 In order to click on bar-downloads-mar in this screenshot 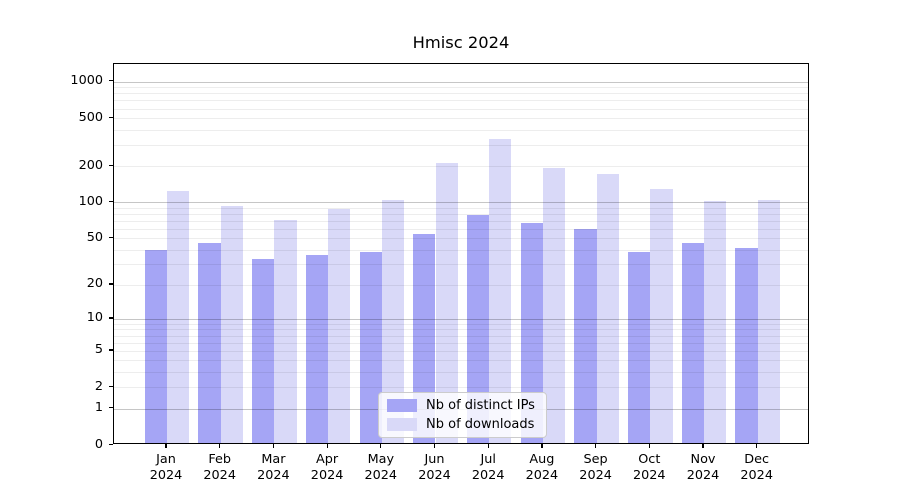, I will do `click(285, 331)`.